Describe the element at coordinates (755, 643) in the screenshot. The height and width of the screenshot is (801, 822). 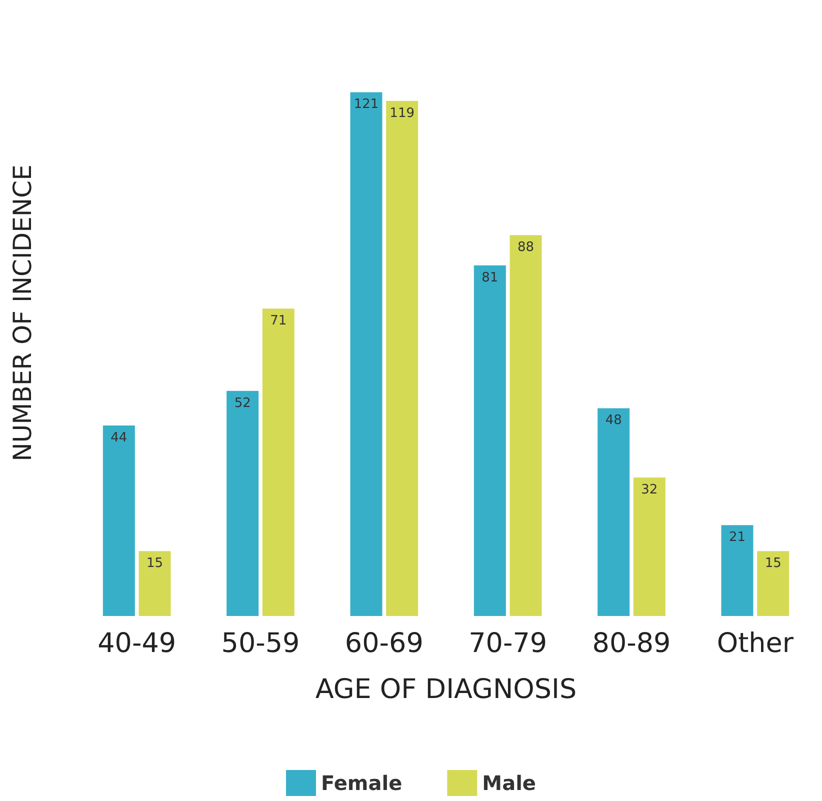
I see `x-tick-label: Other` at that location.